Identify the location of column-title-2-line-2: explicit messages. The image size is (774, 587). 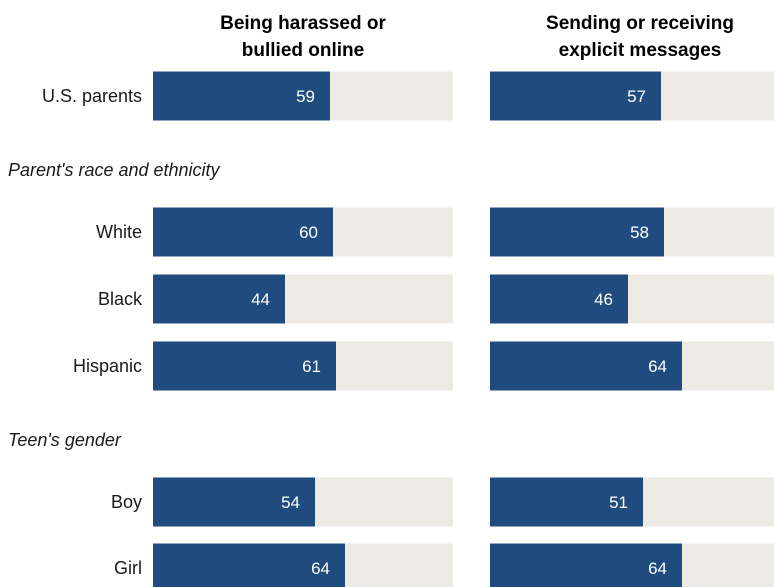
(640, 50).